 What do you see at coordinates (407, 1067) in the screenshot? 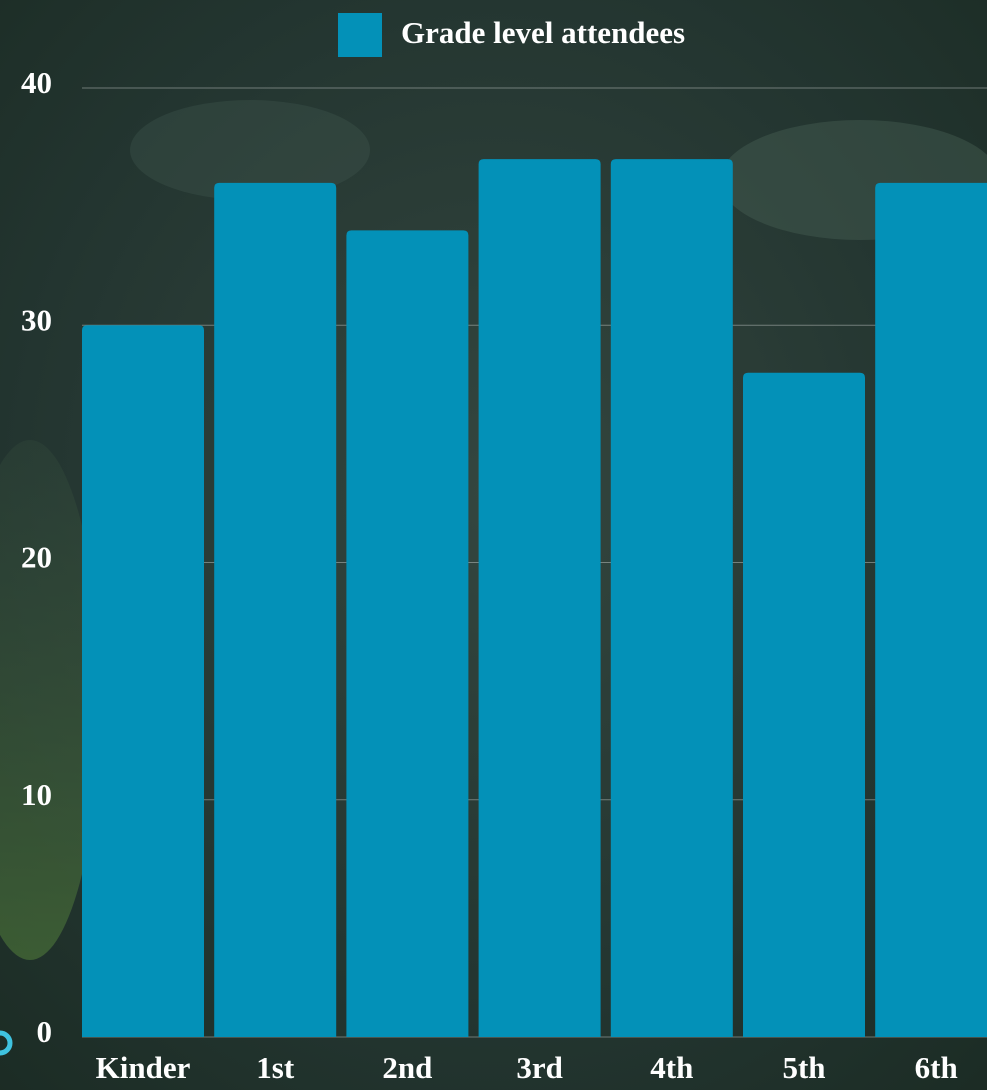
I see `x-tick-label: 2nd` at bounding box center [407, 1067].